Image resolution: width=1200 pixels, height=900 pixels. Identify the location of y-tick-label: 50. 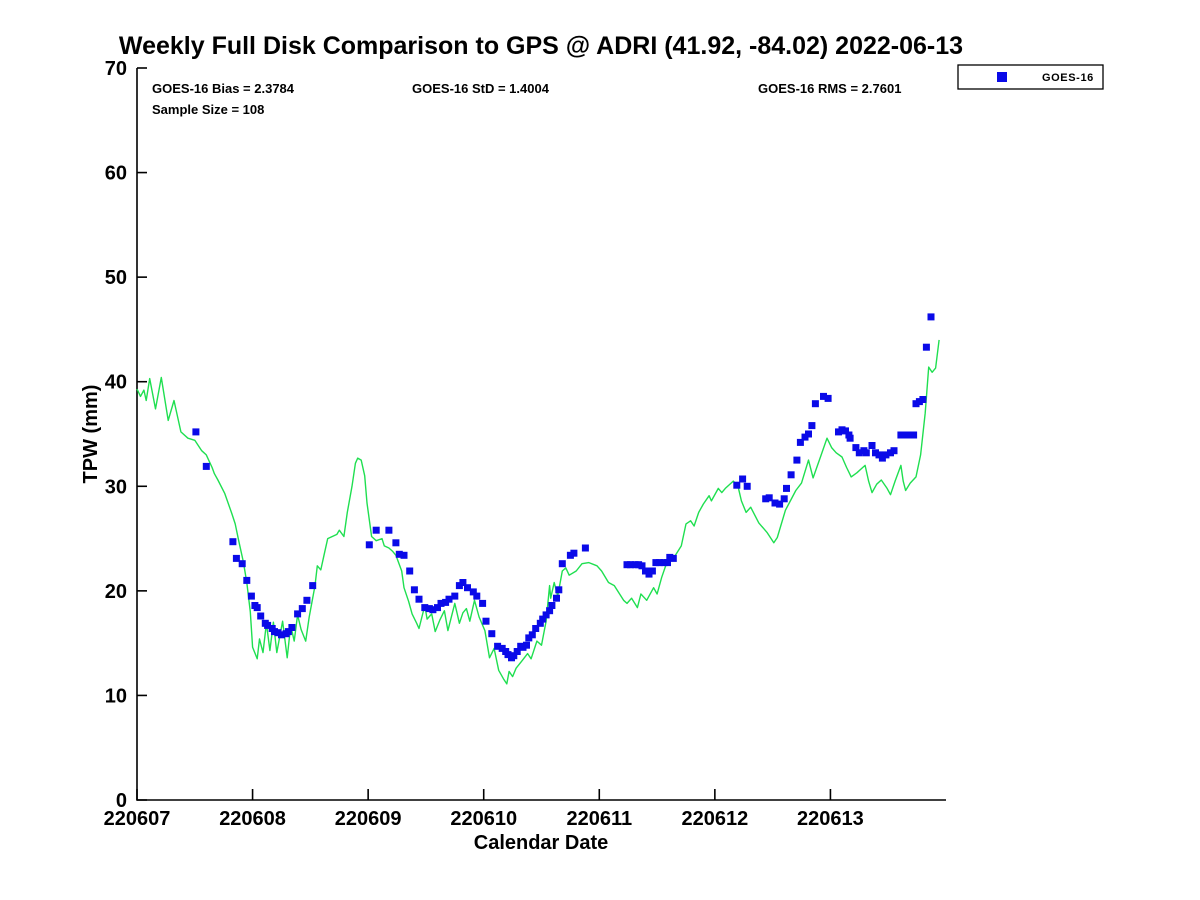
(116, 278).